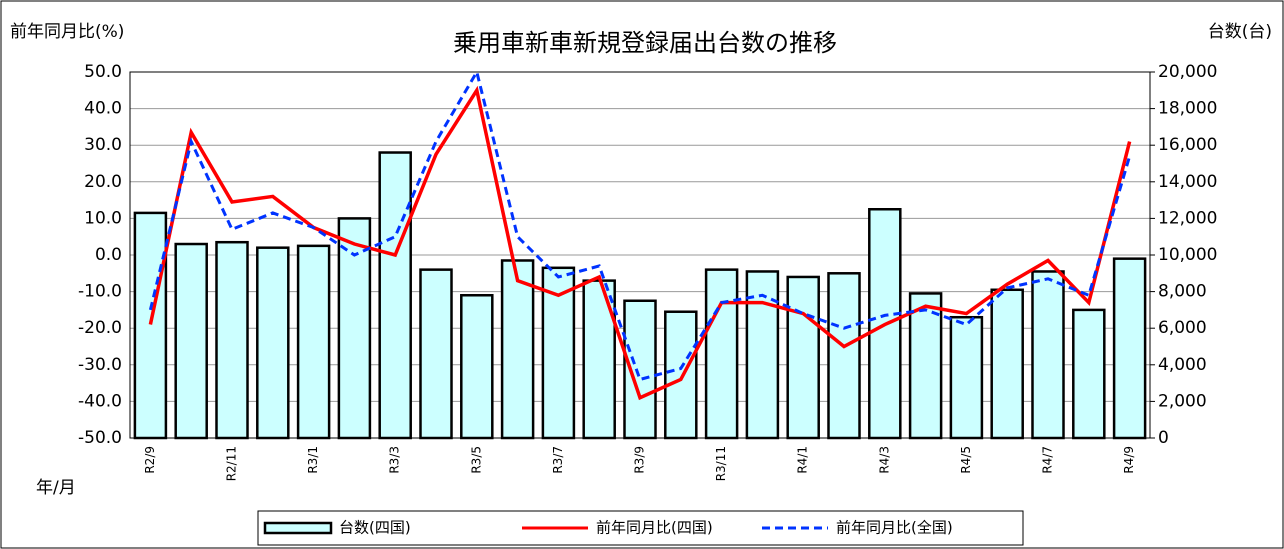 Image resolution: width=1284 pixels, height=549 pixels. I want to click on x-tick-label: R3/3, so click(395, 460).